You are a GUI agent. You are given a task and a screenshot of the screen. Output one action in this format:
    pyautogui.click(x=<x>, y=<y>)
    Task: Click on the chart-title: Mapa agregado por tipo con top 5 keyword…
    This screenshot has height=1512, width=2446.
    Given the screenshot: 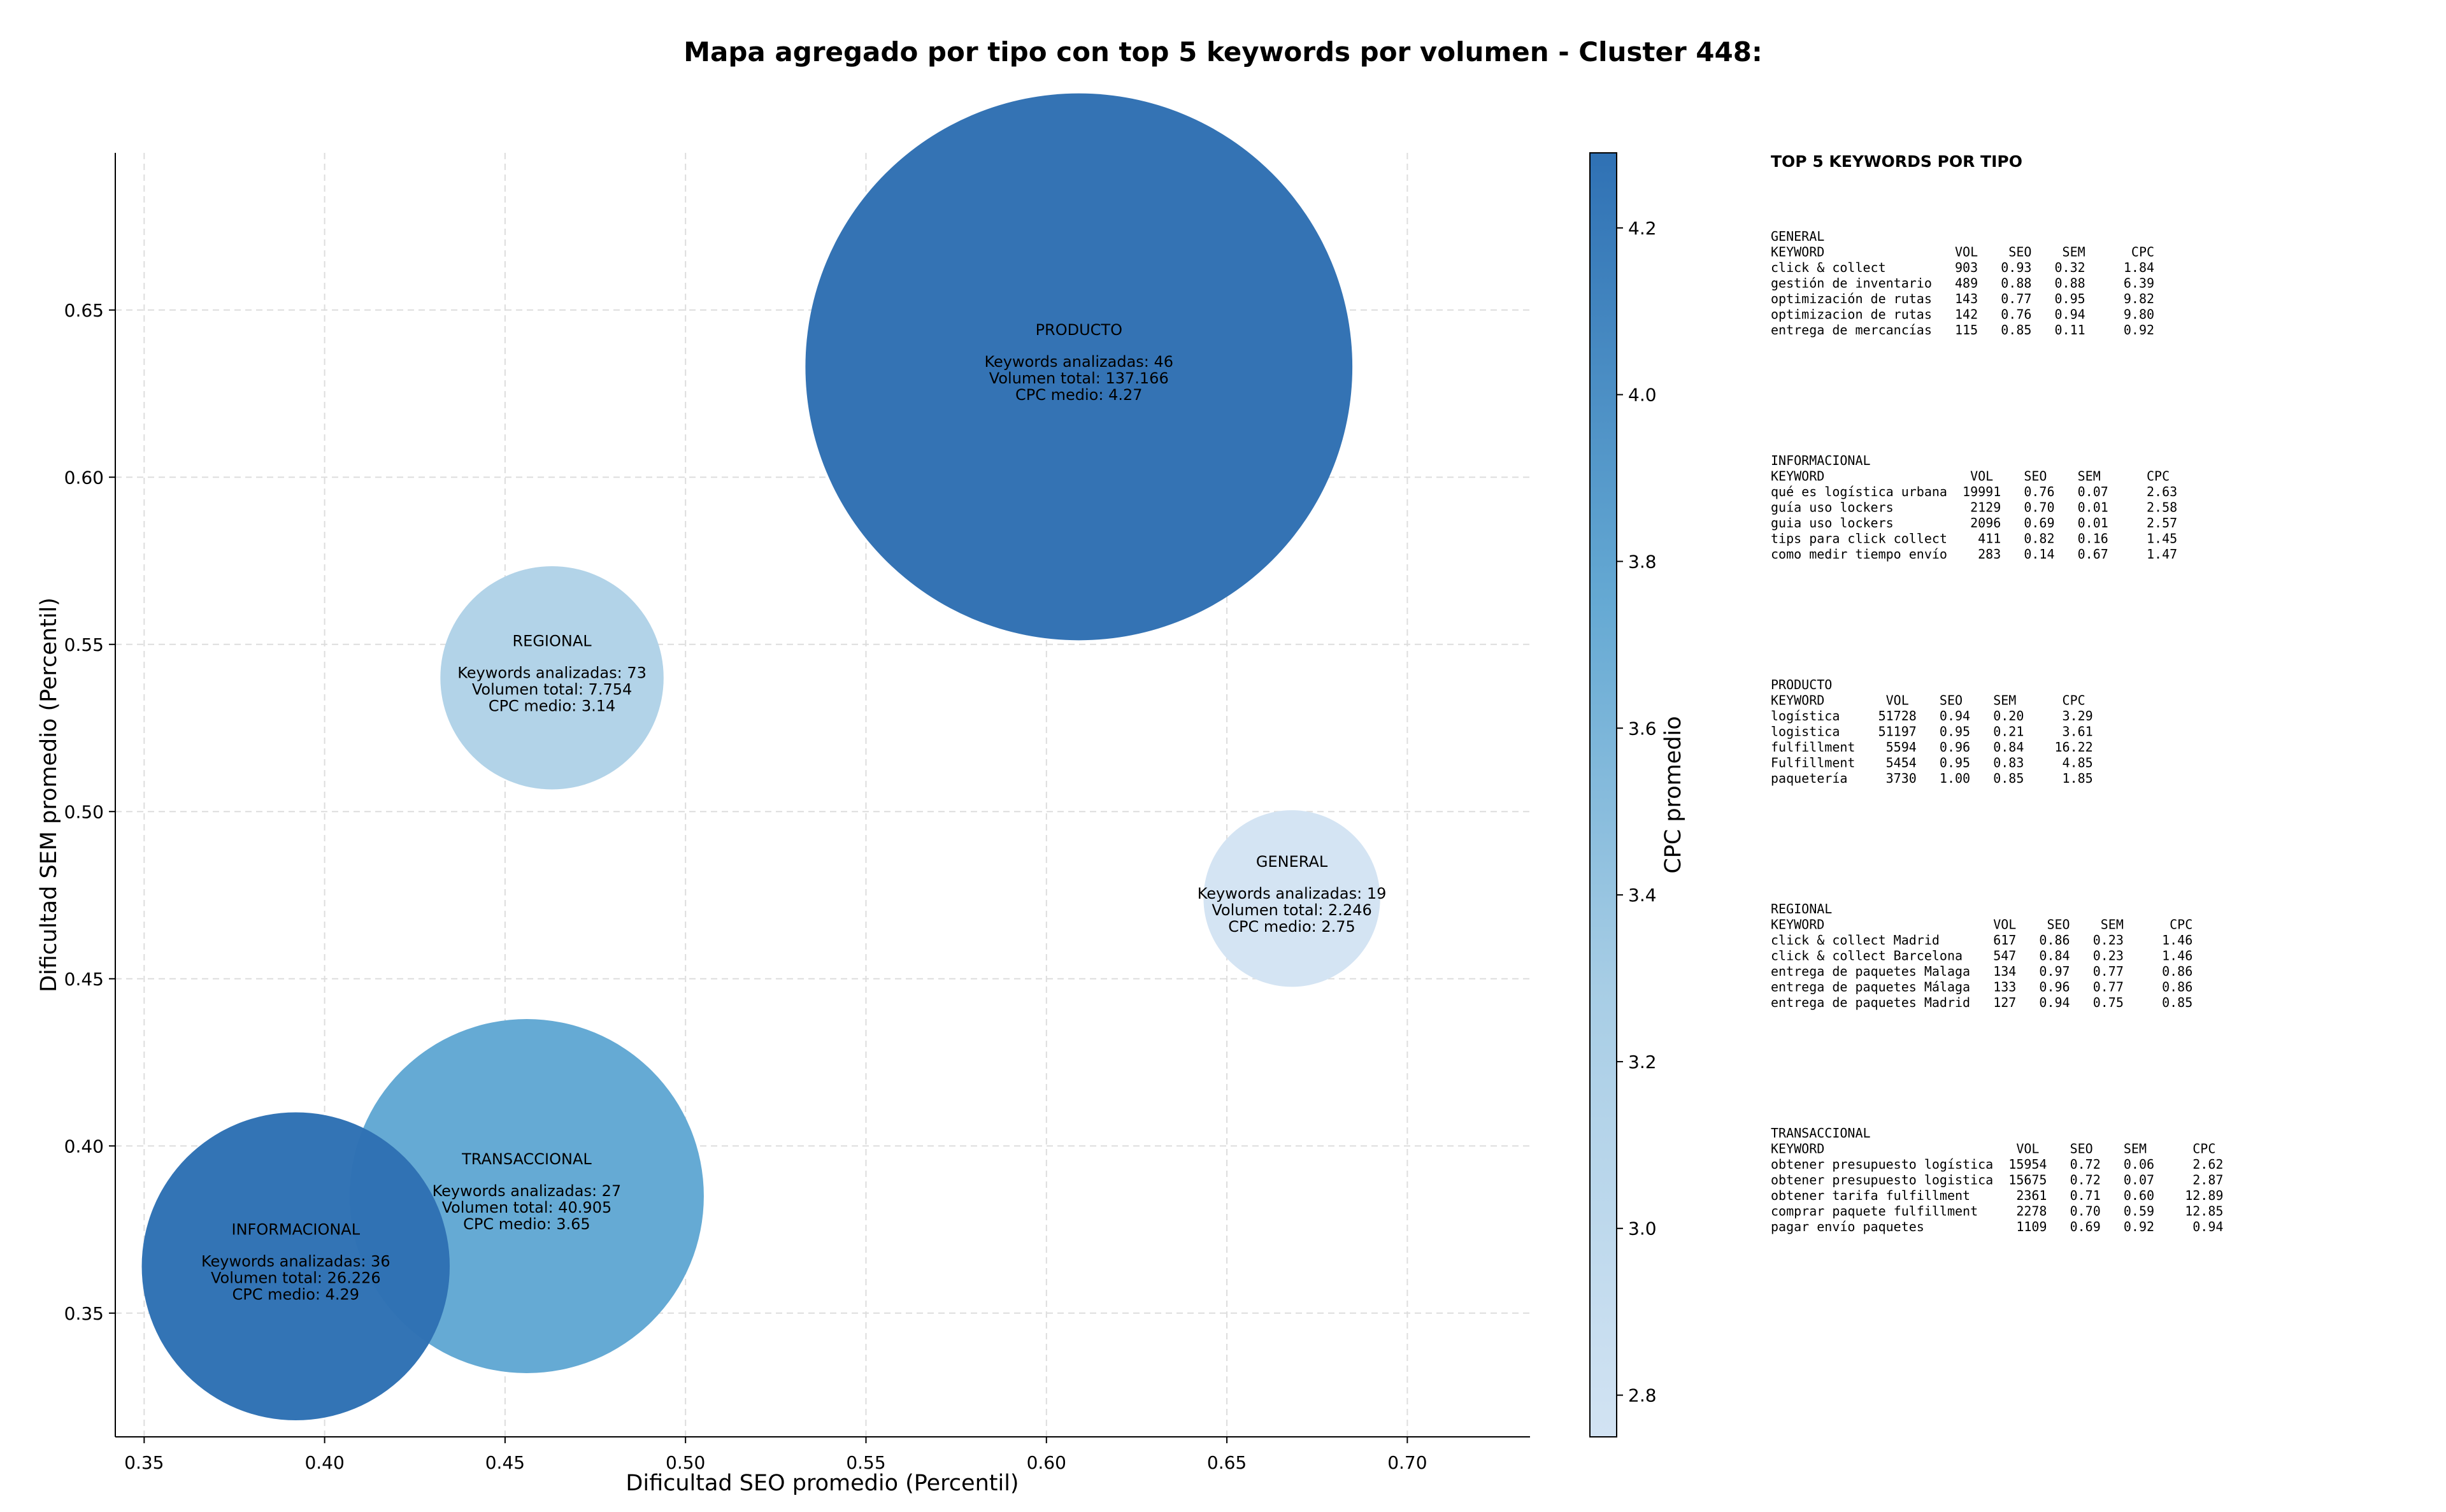 What is the action you would take?
    pyautogui.click(x=1223, y=52)
    